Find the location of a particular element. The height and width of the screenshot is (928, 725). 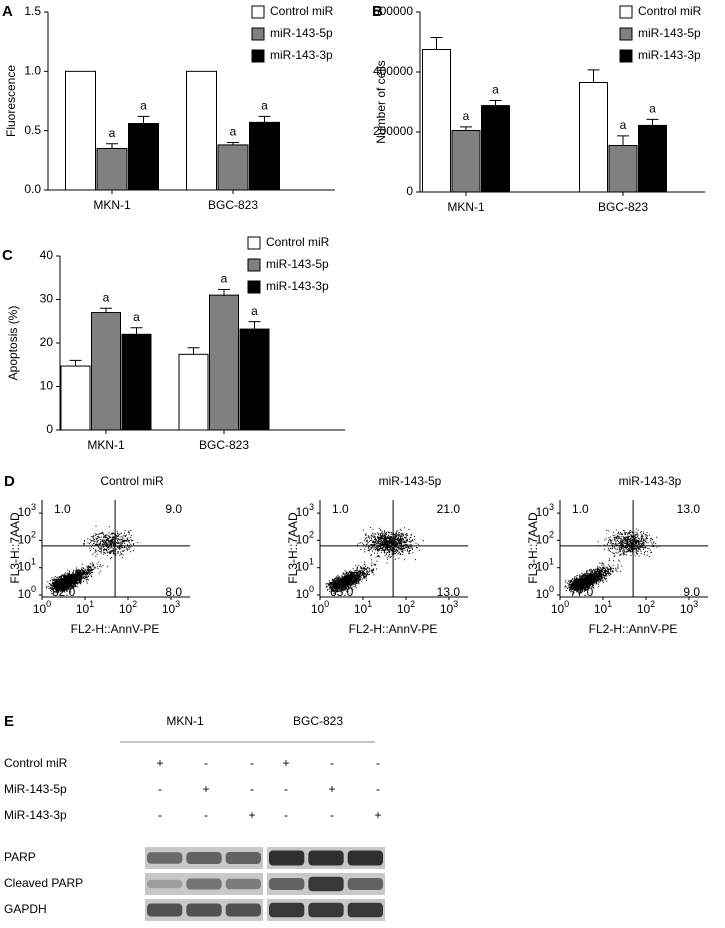

y-tick-label: 10³ is located at coordinates (545, 510).